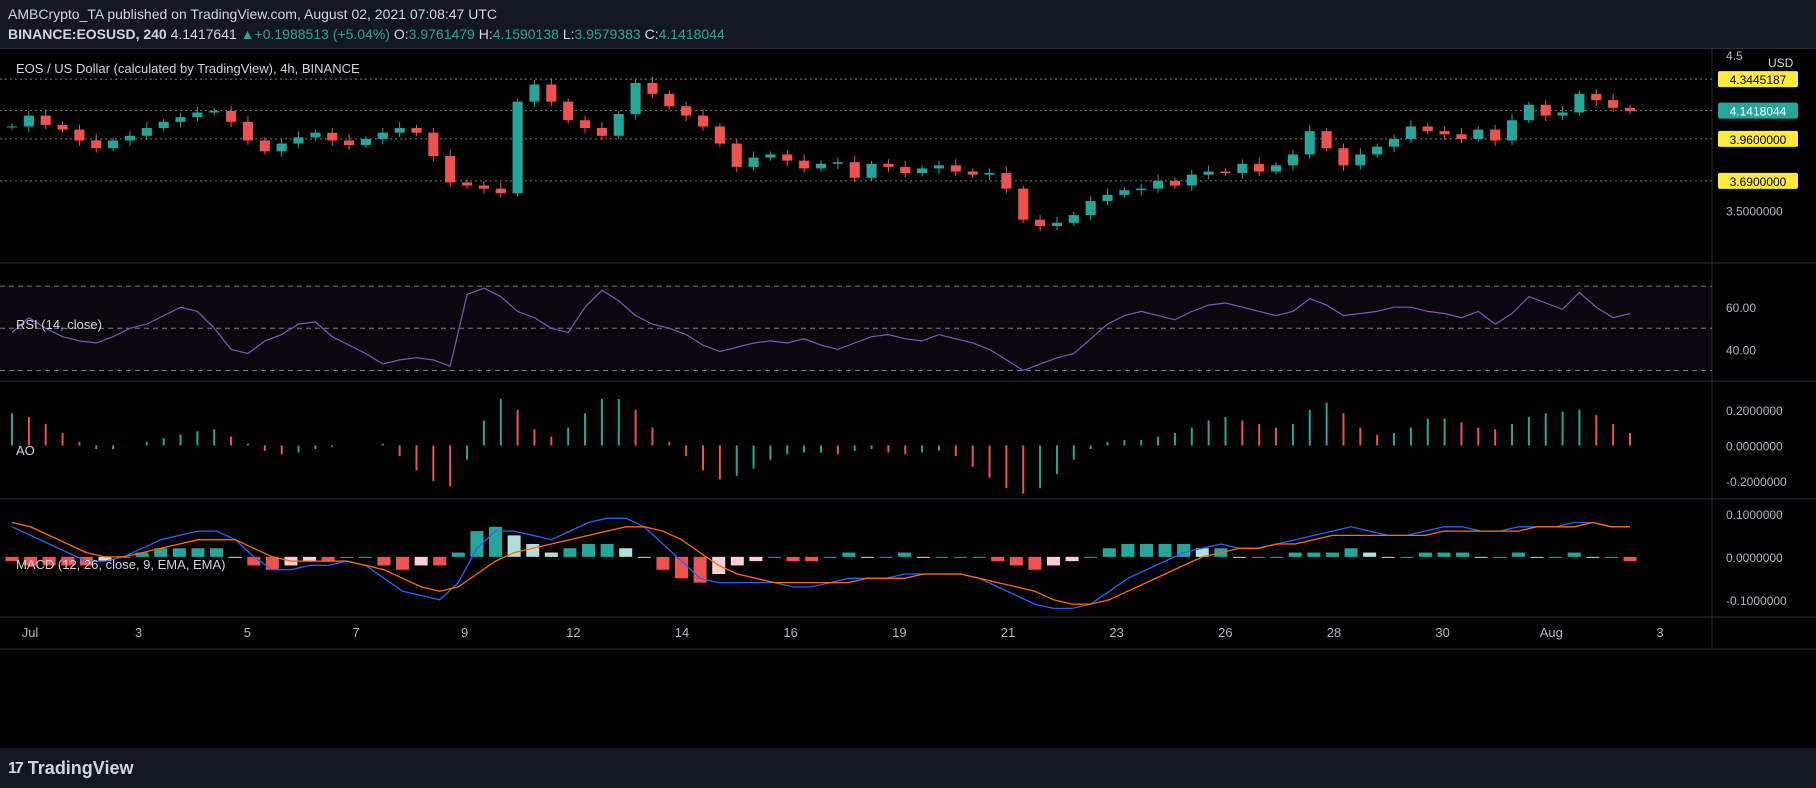 This screenshot has height=788, width=1816. What do you see at coordinates (247, 632) in the screenshot?
I see `time-tick-label: 5` at bounding box center [247, 632].